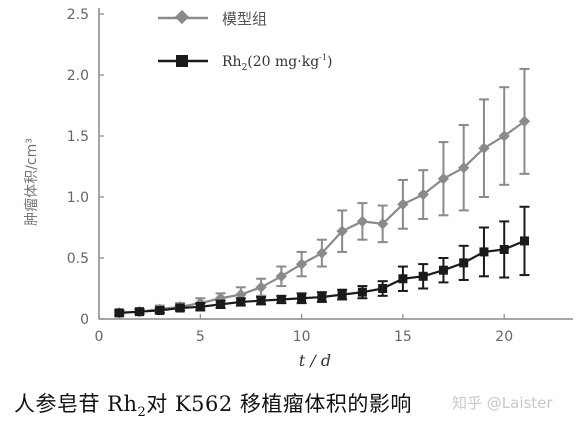 This screenshot has width=581, height=428. What do you see at coordinates (504, 337) in the screenshot?
I see `x-tick-label: 20` at bounding box center [504, 337].